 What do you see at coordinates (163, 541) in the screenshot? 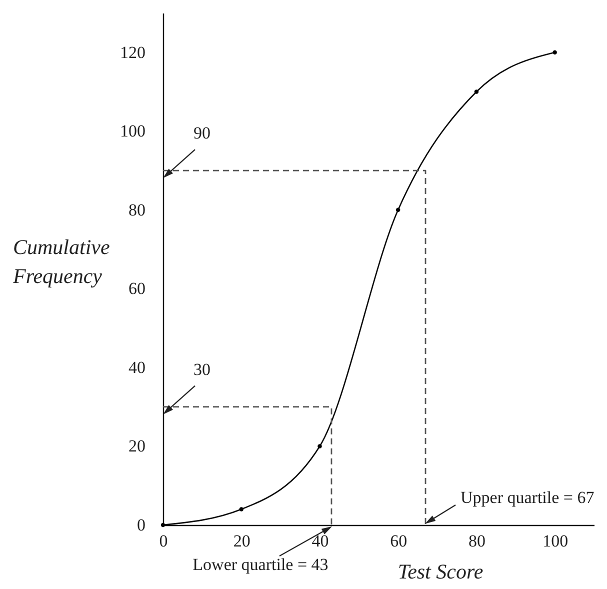
I see `x-tick-label: 0` at bounding box center [163, 541].